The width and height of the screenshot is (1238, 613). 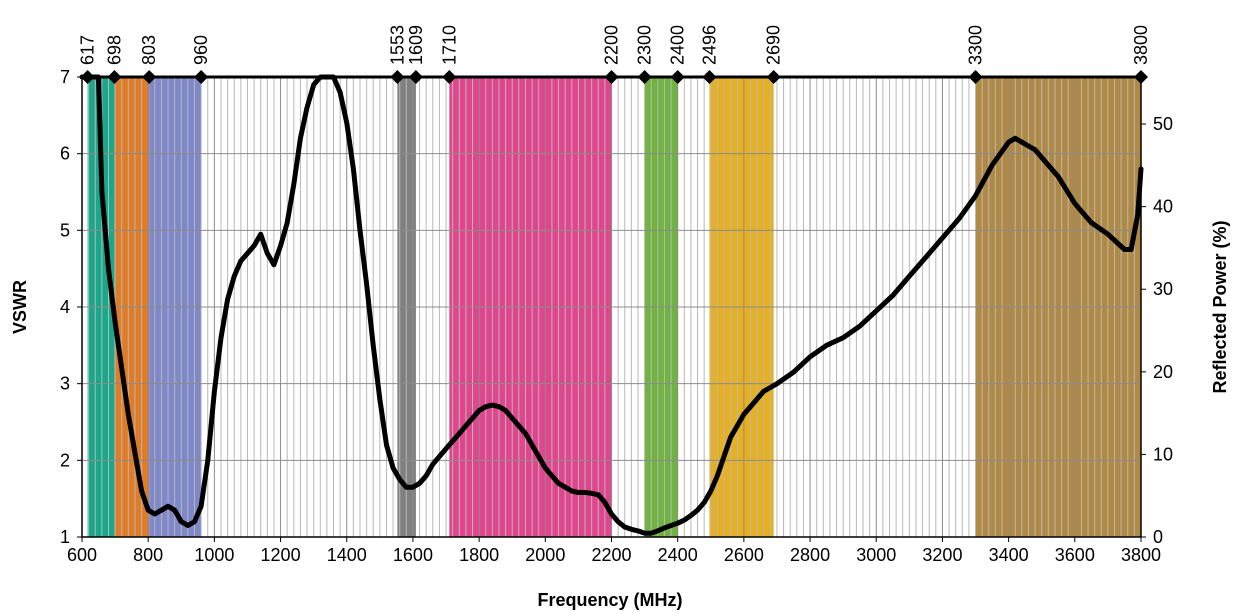 I want to click on x-tick-label: 1600, so click(x=413, y=555).